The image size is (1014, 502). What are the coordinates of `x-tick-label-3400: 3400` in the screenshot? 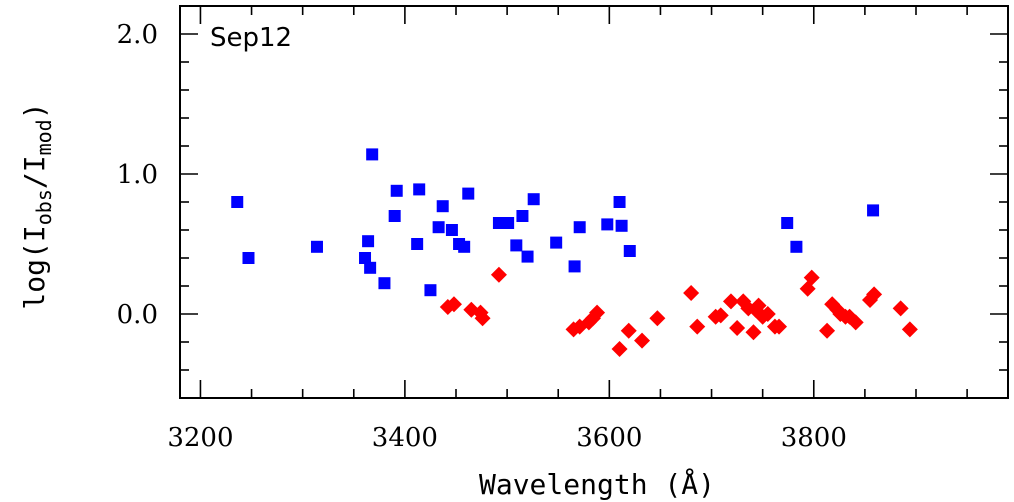 It's located at (405, 438).